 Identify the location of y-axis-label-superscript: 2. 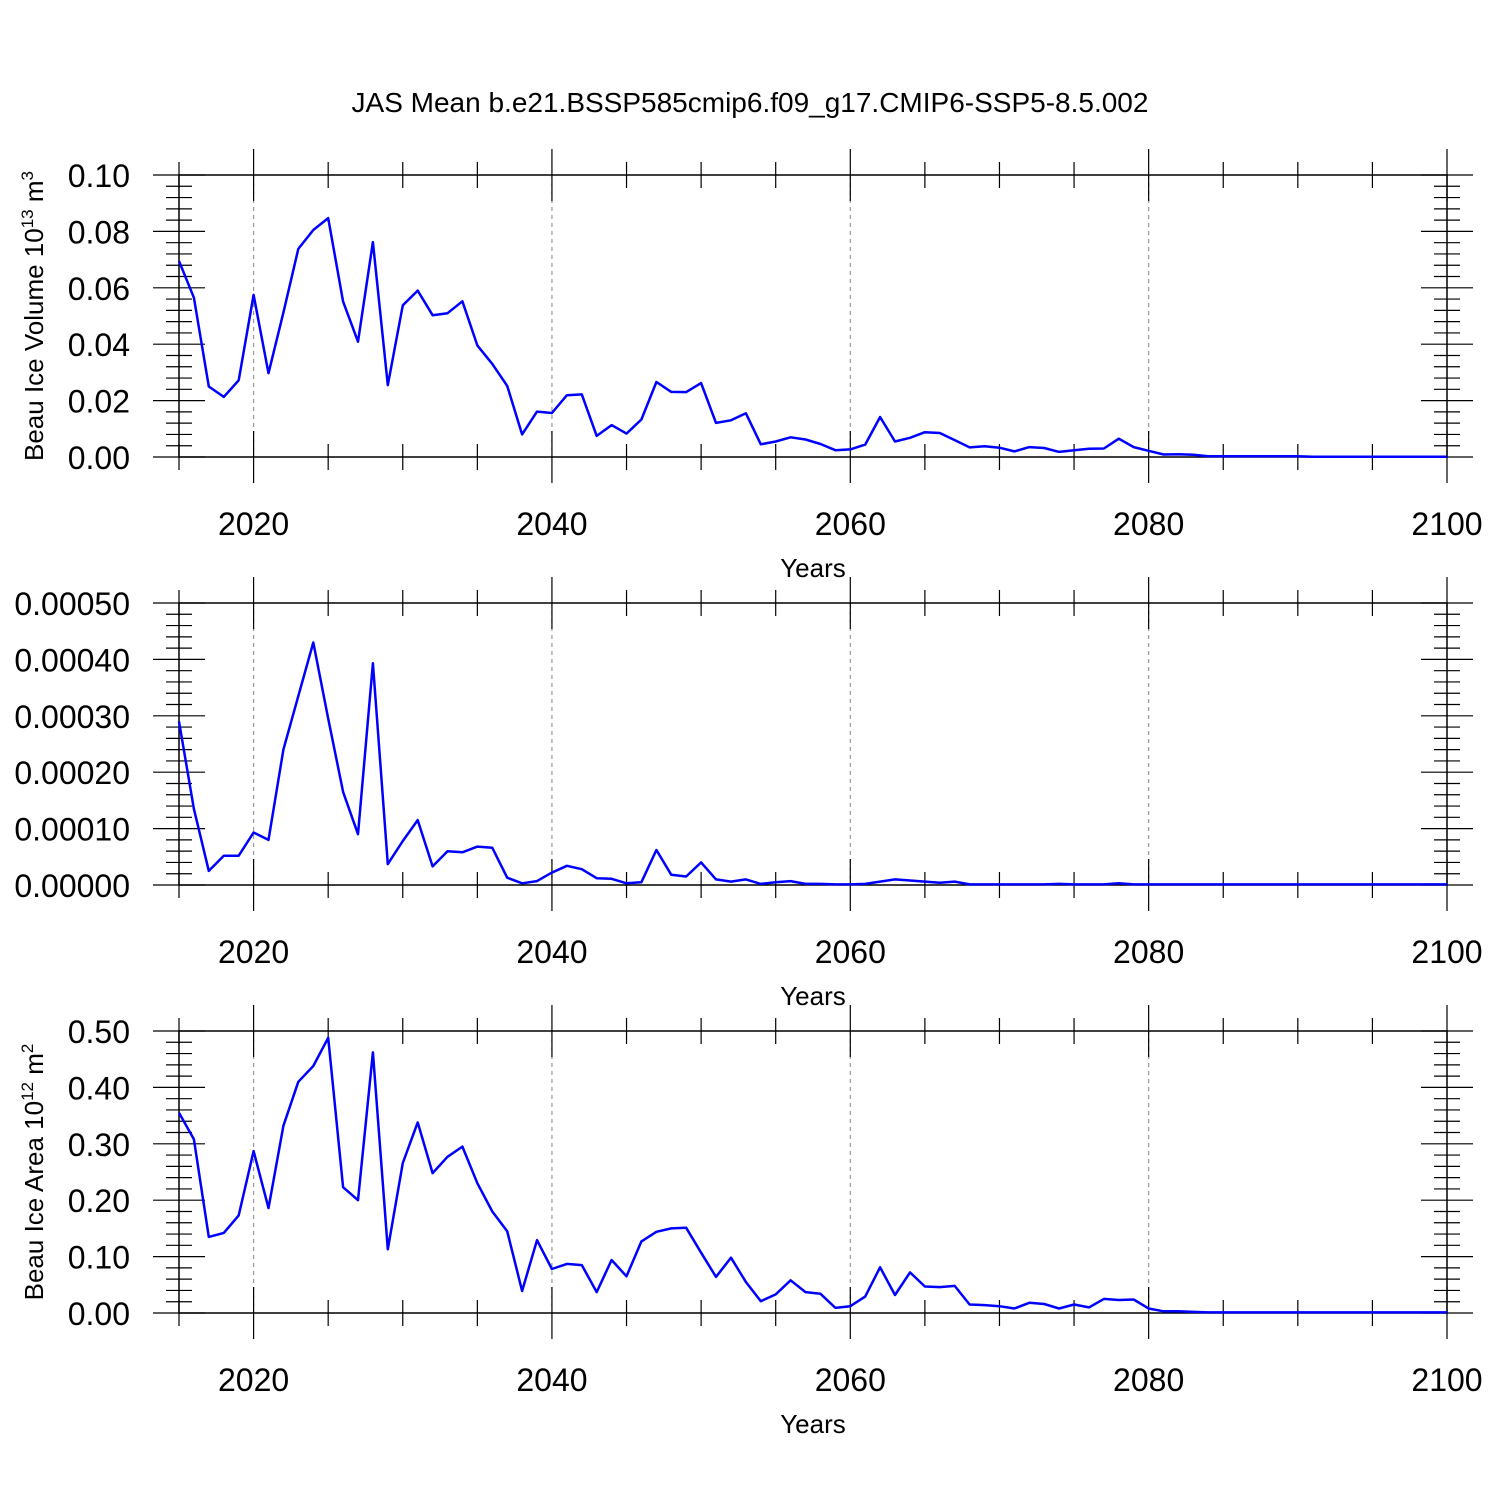
(27, 1048).